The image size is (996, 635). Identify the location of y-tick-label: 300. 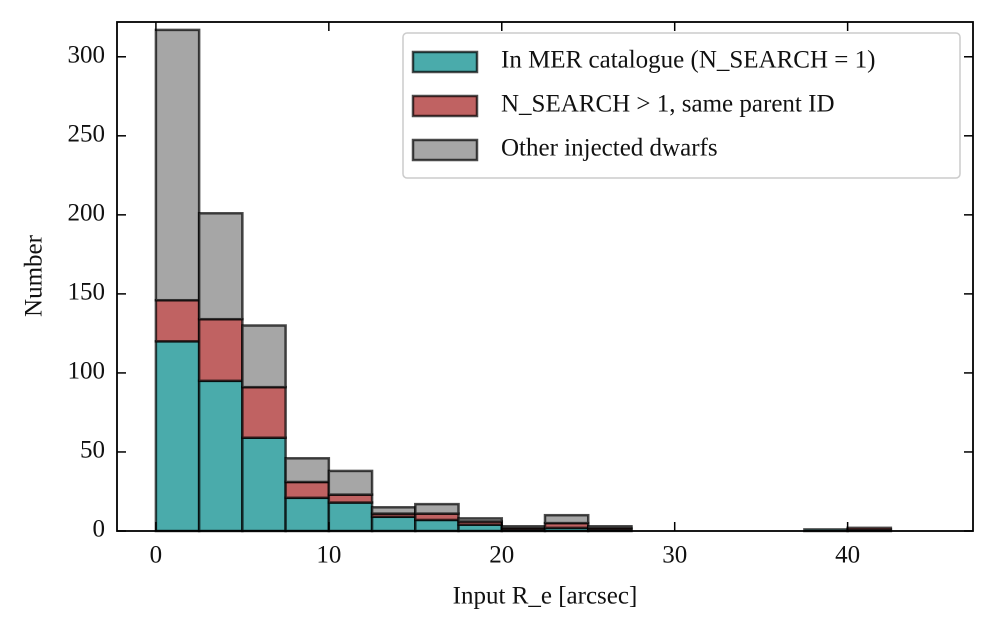
(87, 55).